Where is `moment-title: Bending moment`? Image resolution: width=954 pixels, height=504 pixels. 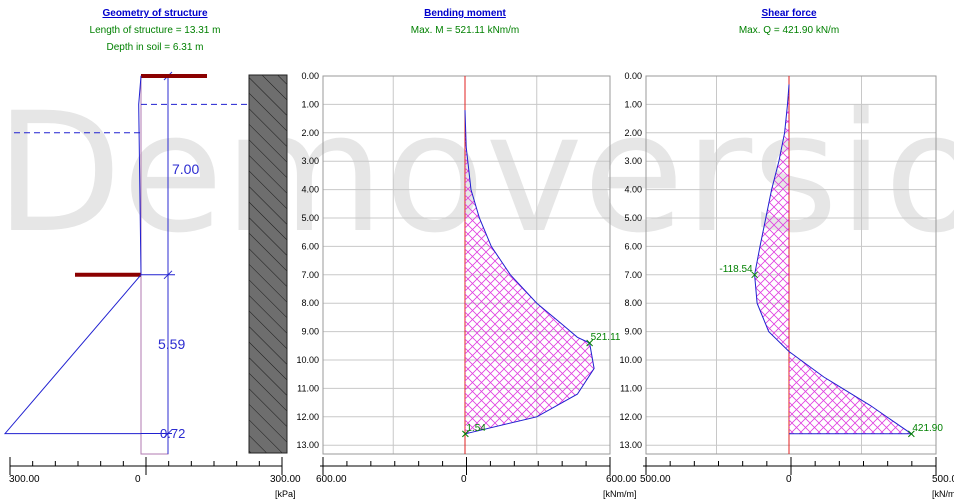 moment-title: Bending moment is located at coordinates (465, 13).